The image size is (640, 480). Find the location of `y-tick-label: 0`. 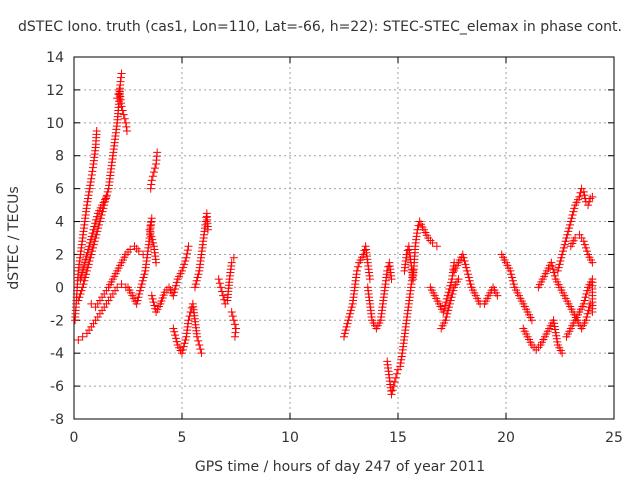

y-tick-label: 0 is located at coordinates (59, 288).